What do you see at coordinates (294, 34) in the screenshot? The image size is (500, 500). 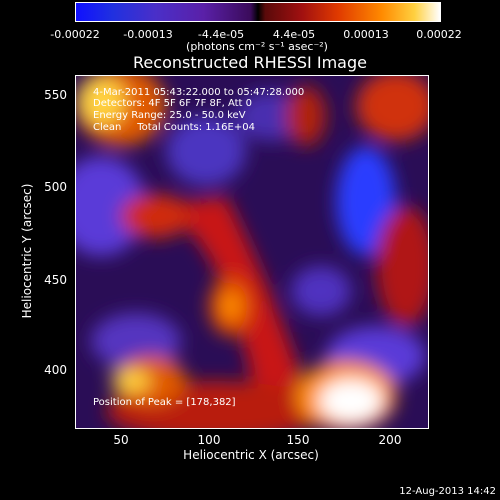 I see `colorbar-tick: 4.4e-05` at bounding box center [294, 34].